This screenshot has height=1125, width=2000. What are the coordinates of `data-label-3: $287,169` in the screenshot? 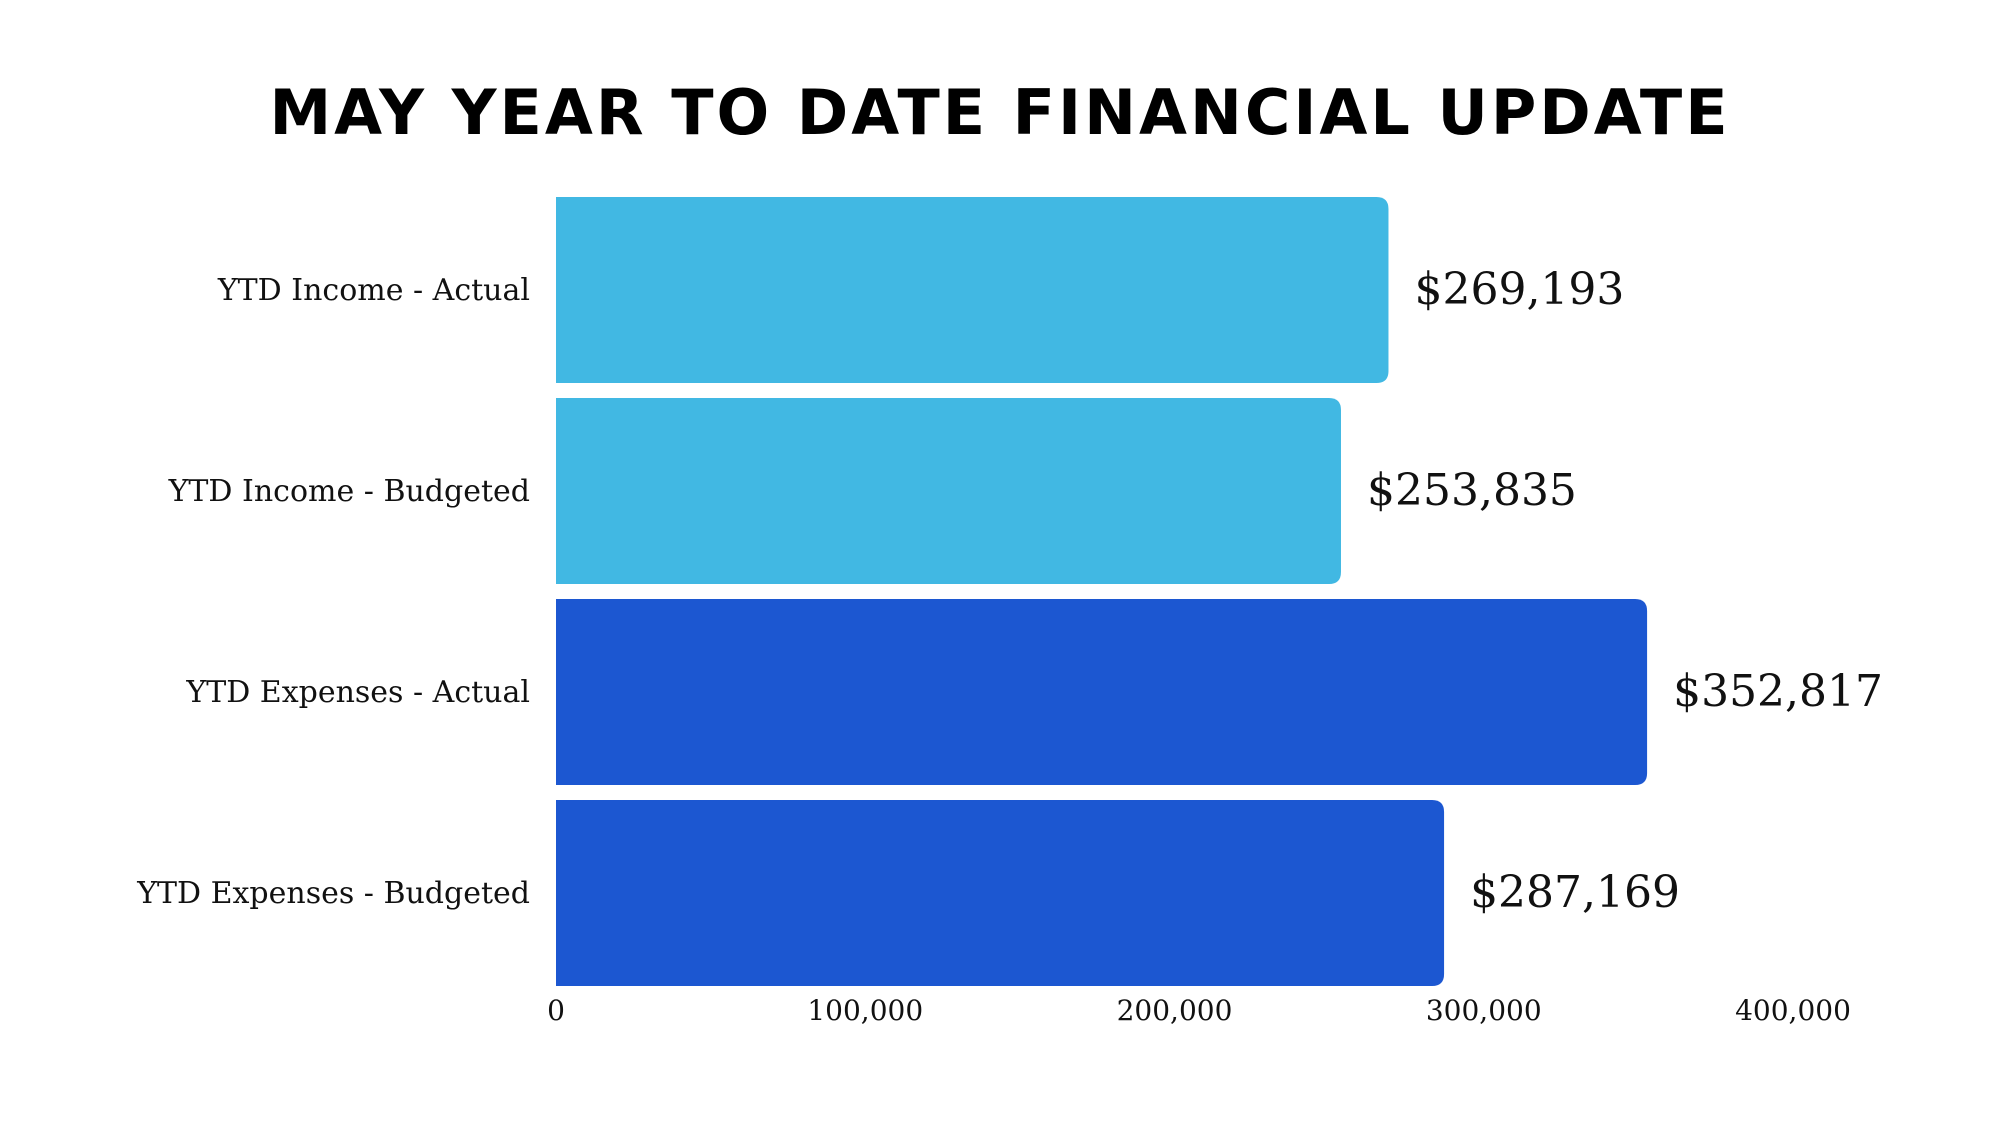 It's located at (1575, 892).